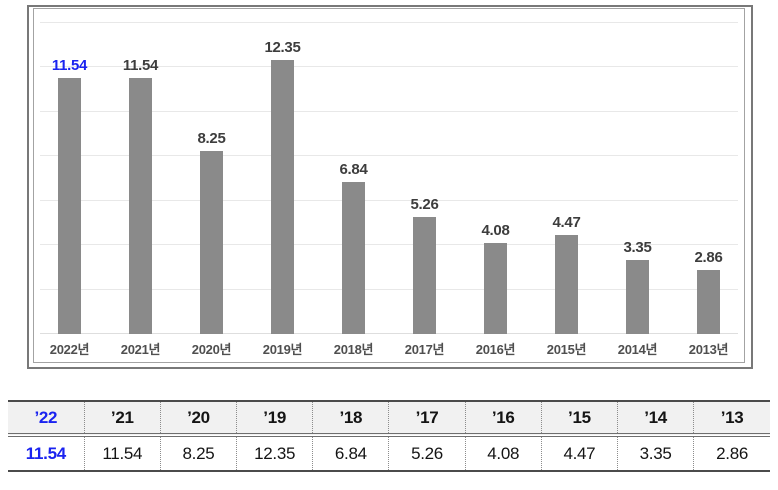 This screenshot has height=490, width=778. I want to click on bar-slot: 6.84, so click(353, 171).